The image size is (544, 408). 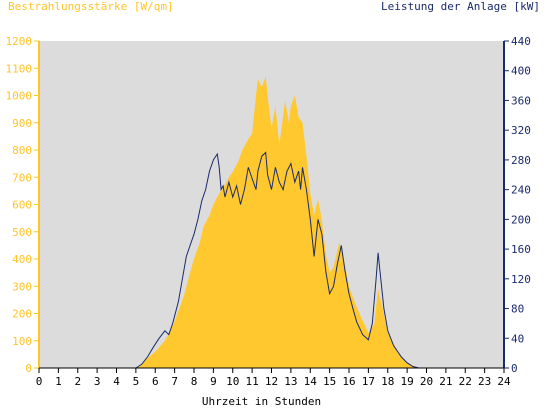 I want to click on left-axis: 0 100 200 300 400 500 600 700 800 900 1000 1100 1200, so click(x=23, y=205).